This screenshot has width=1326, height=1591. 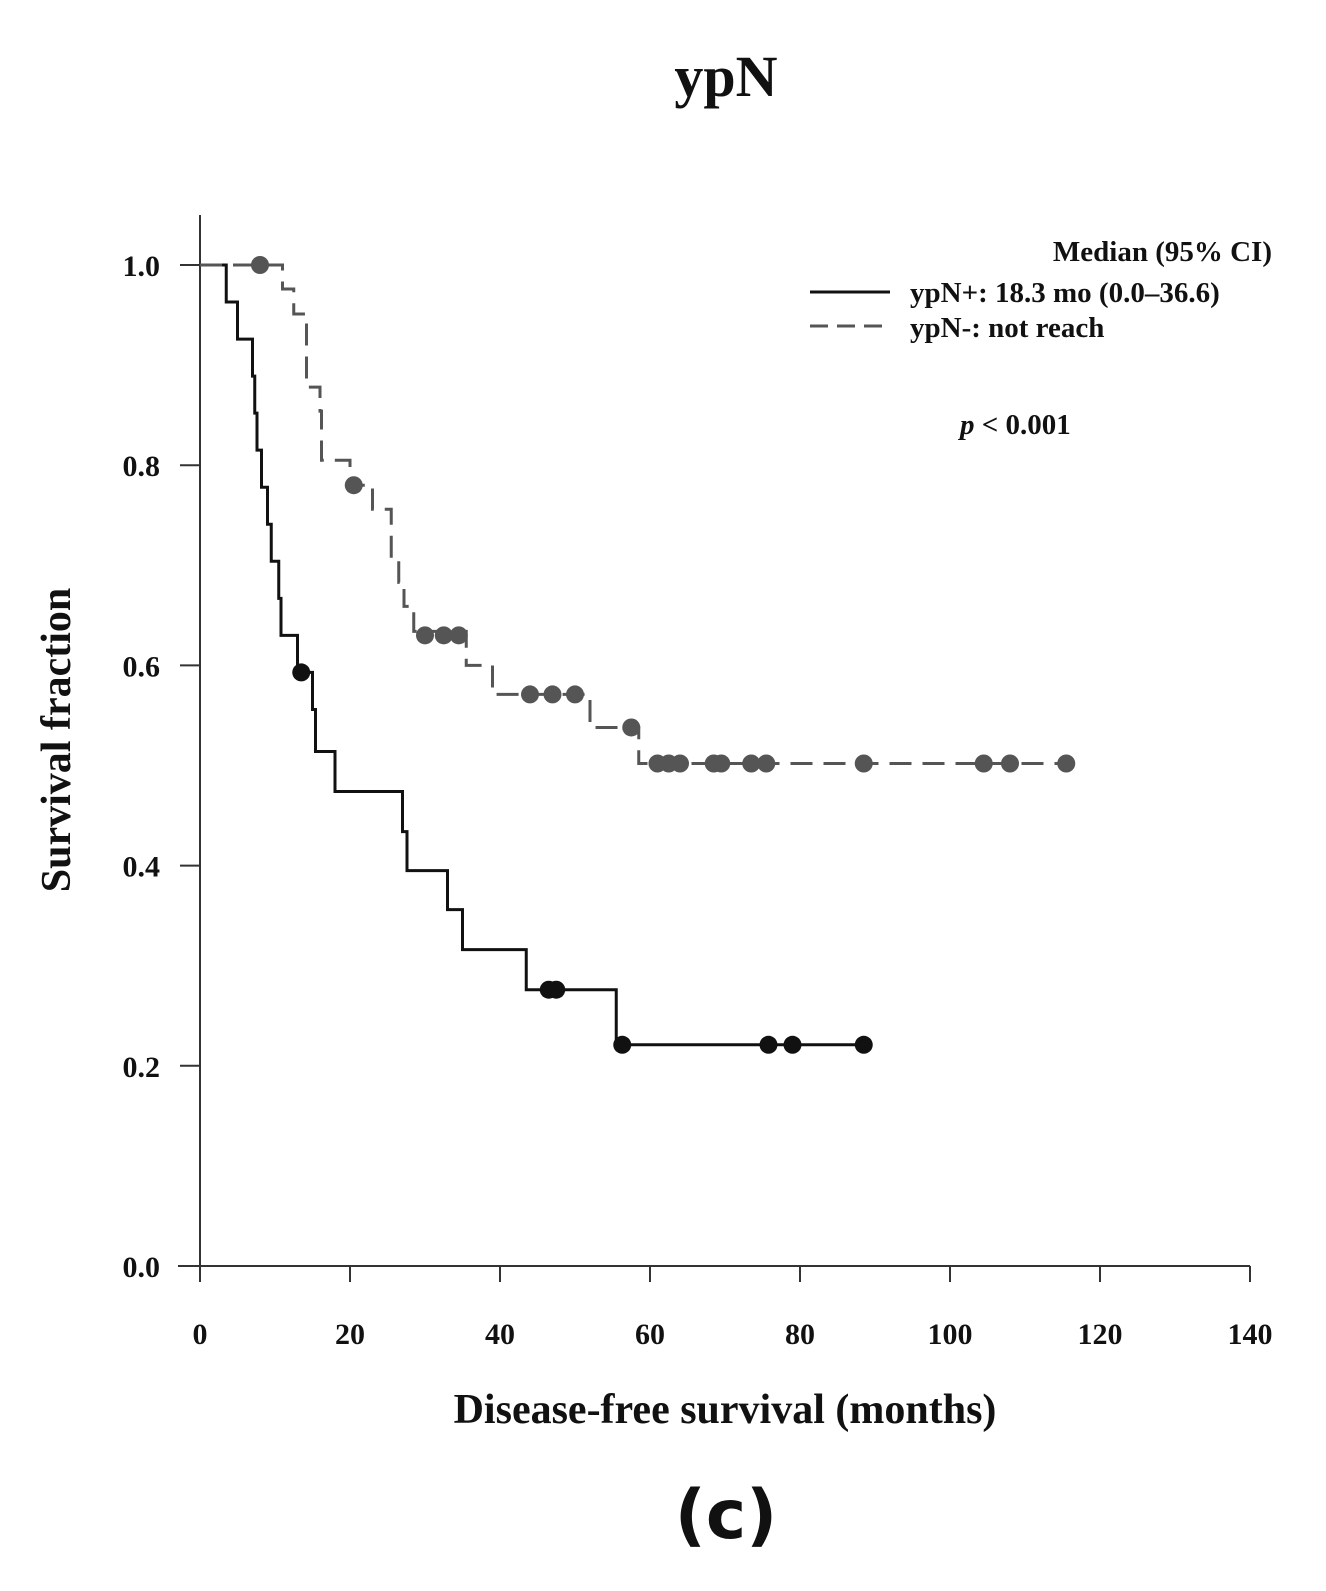 What do you see at coordinates (142, 466) in the screenshot?
I see `y-tick-label: 0.8` at bounding box center [142, 466].